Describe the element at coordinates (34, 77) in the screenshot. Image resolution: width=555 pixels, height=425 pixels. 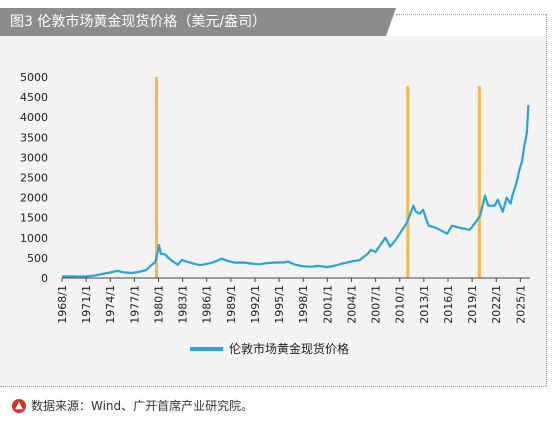
I see `y-tick-label: 5000` at that location.